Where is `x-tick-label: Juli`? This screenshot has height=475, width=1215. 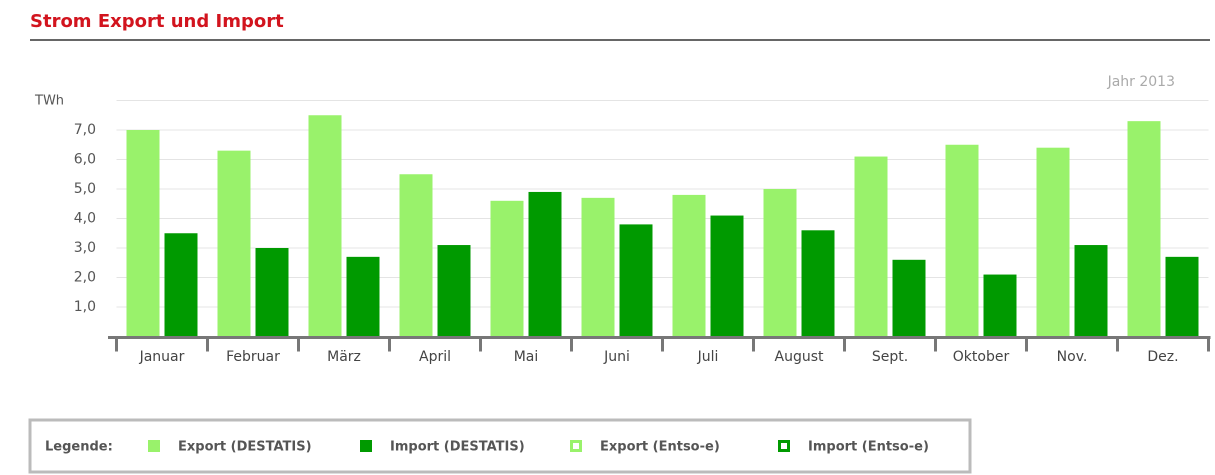 x-tick-label: Juli is located at coordinates (708, 357).